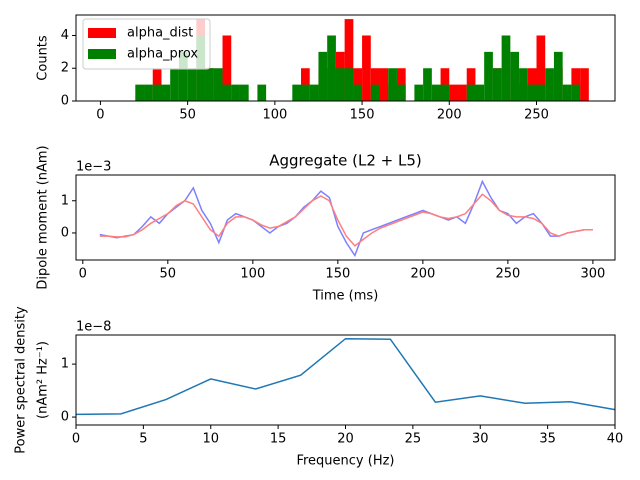 This screenshot has width=640, height=480. Describe the element at coordinates (143, 439) in the screenshot. I see `x-tick-label: 5` at that location.